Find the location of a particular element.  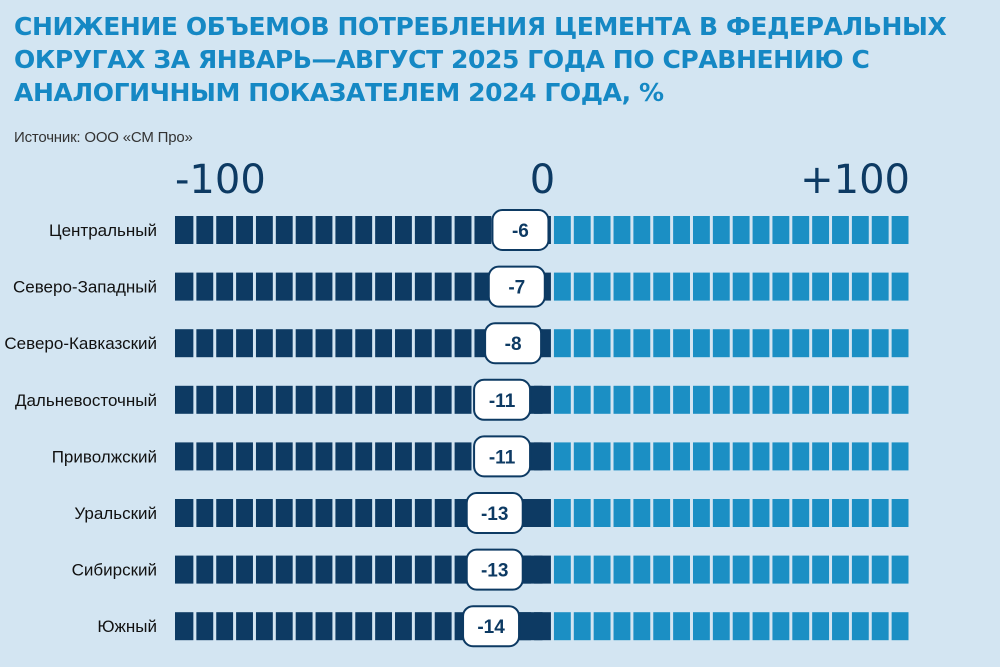

category-label: Северо-Кавказский is located at coordinates (80, 343).